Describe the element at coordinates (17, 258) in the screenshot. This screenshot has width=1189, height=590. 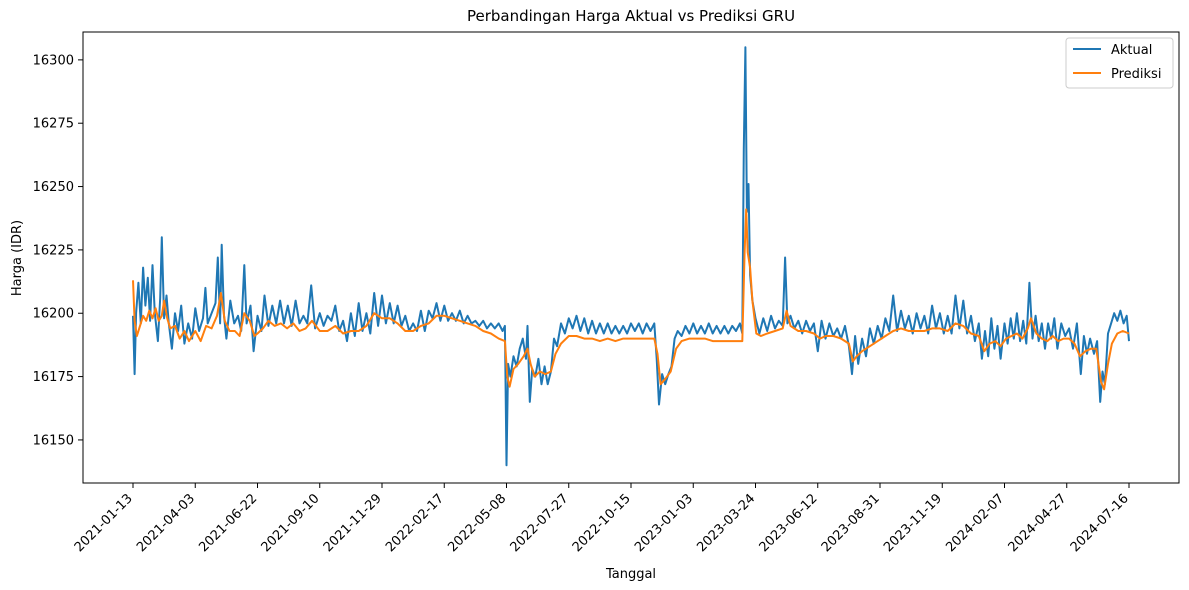
I see `y-axis-label: Harga (IDR)` at that location.